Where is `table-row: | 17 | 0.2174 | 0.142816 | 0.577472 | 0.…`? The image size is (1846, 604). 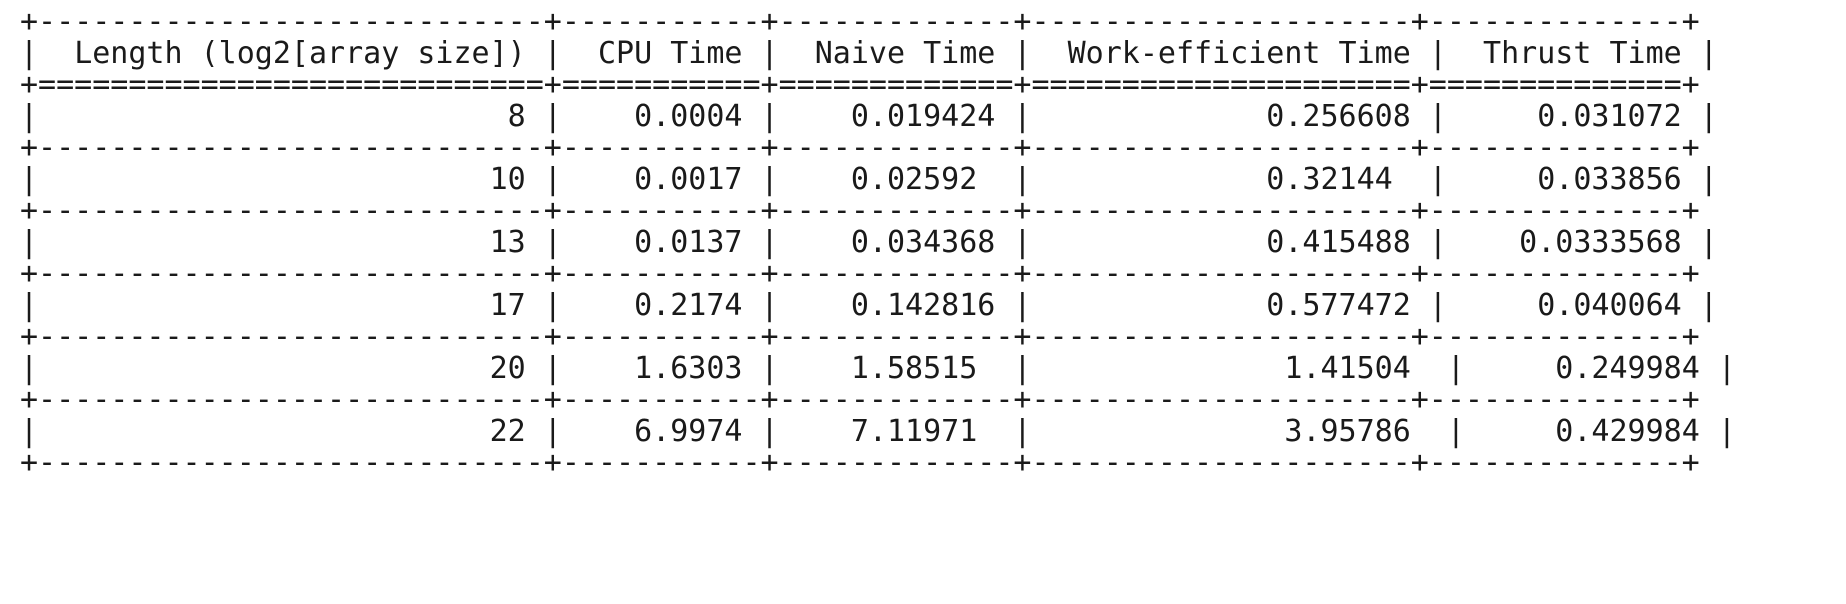 table-row: | 17 | 0.2174 | 0.142816 | 0.577472 | 0.… is located at coordinates (869, 305).